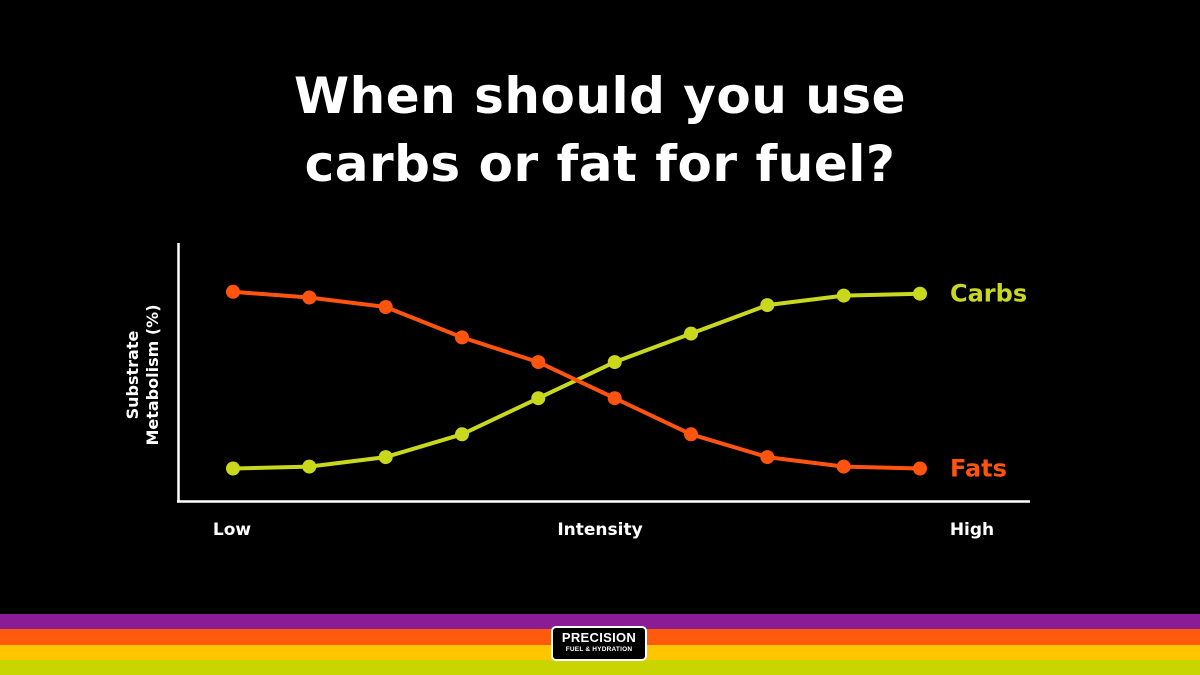  What do you see at coordinates (132, 374) in the screenshot?
I see `y-axis-label-line-1: Substrate` at bounding box center [132, 374].